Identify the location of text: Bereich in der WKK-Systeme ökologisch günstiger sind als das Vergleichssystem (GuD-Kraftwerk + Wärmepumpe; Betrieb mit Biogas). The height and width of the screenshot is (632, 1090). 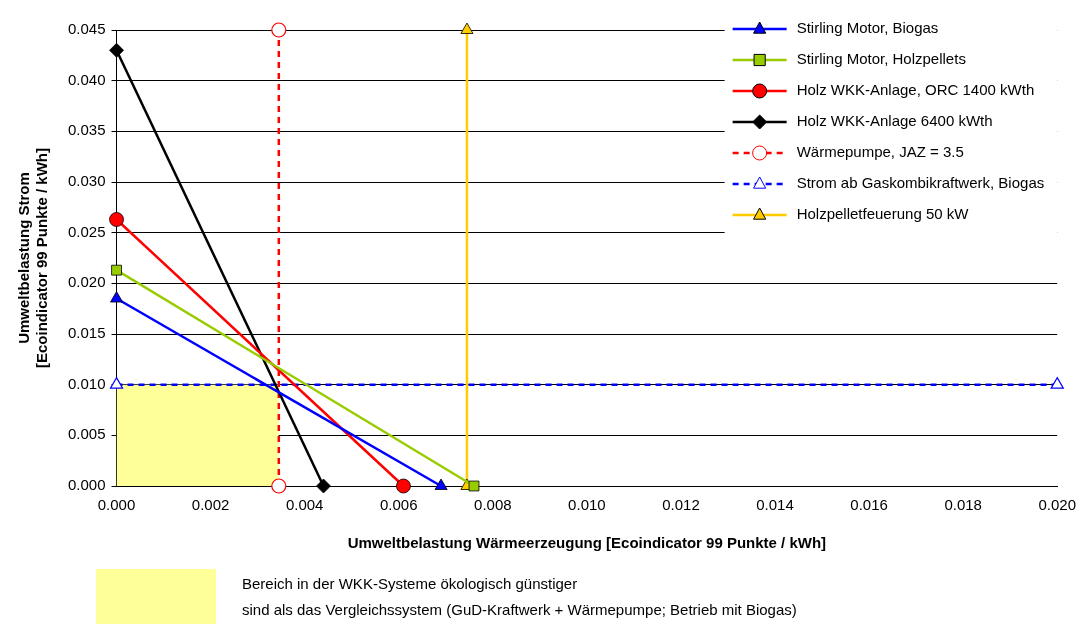
(519, 596).